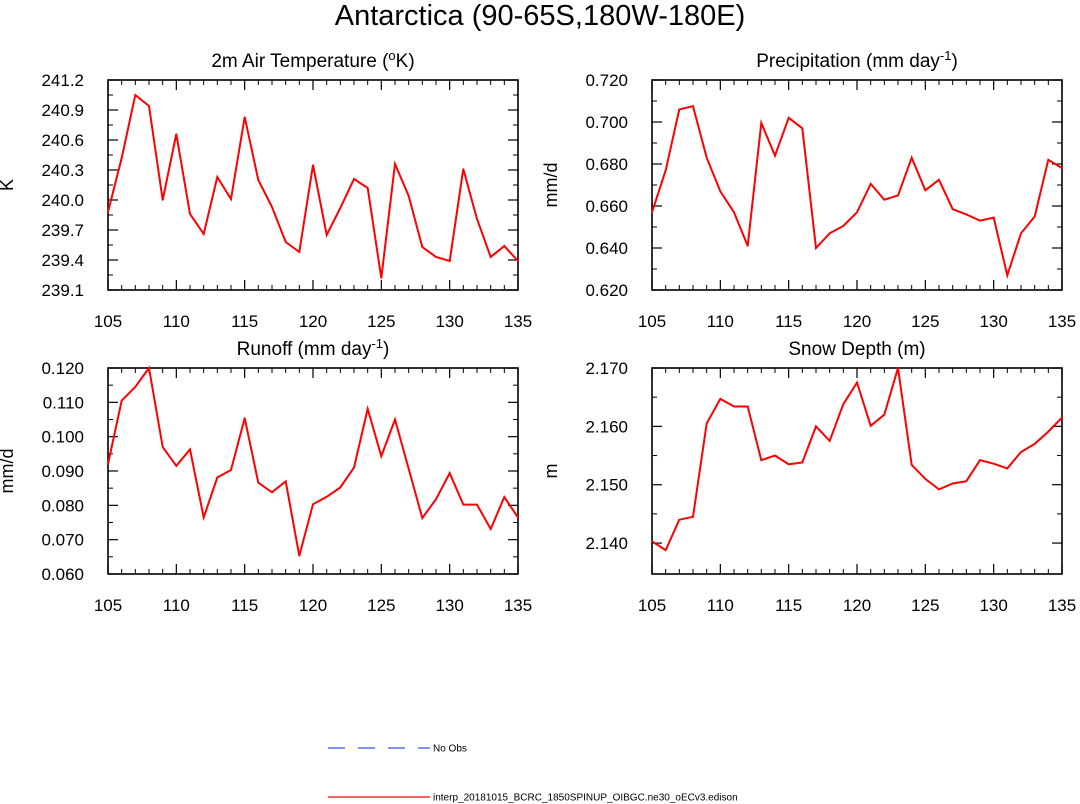 The width and height of the screenshot is (1080, 804). Describe the element at coordinates (176, 321) in the screenshot. I see `x-tick-label: 110` at that location.